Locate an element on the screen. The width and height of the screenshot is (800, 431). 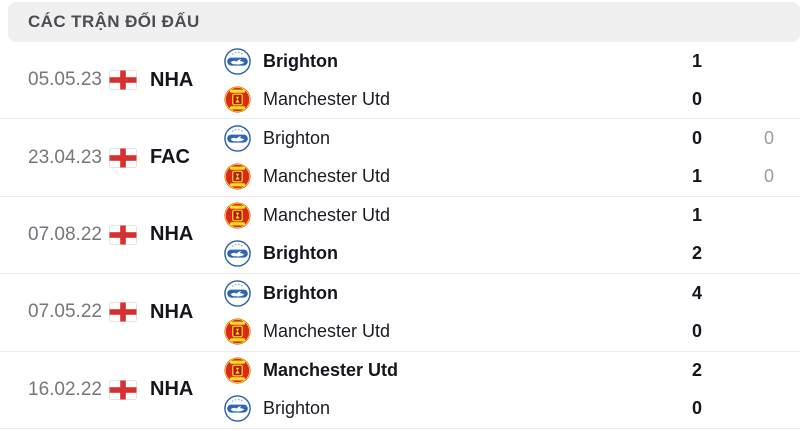
teams-block: Manchester Utd 2 Brighton 0 is located at coordinates (512, 389).